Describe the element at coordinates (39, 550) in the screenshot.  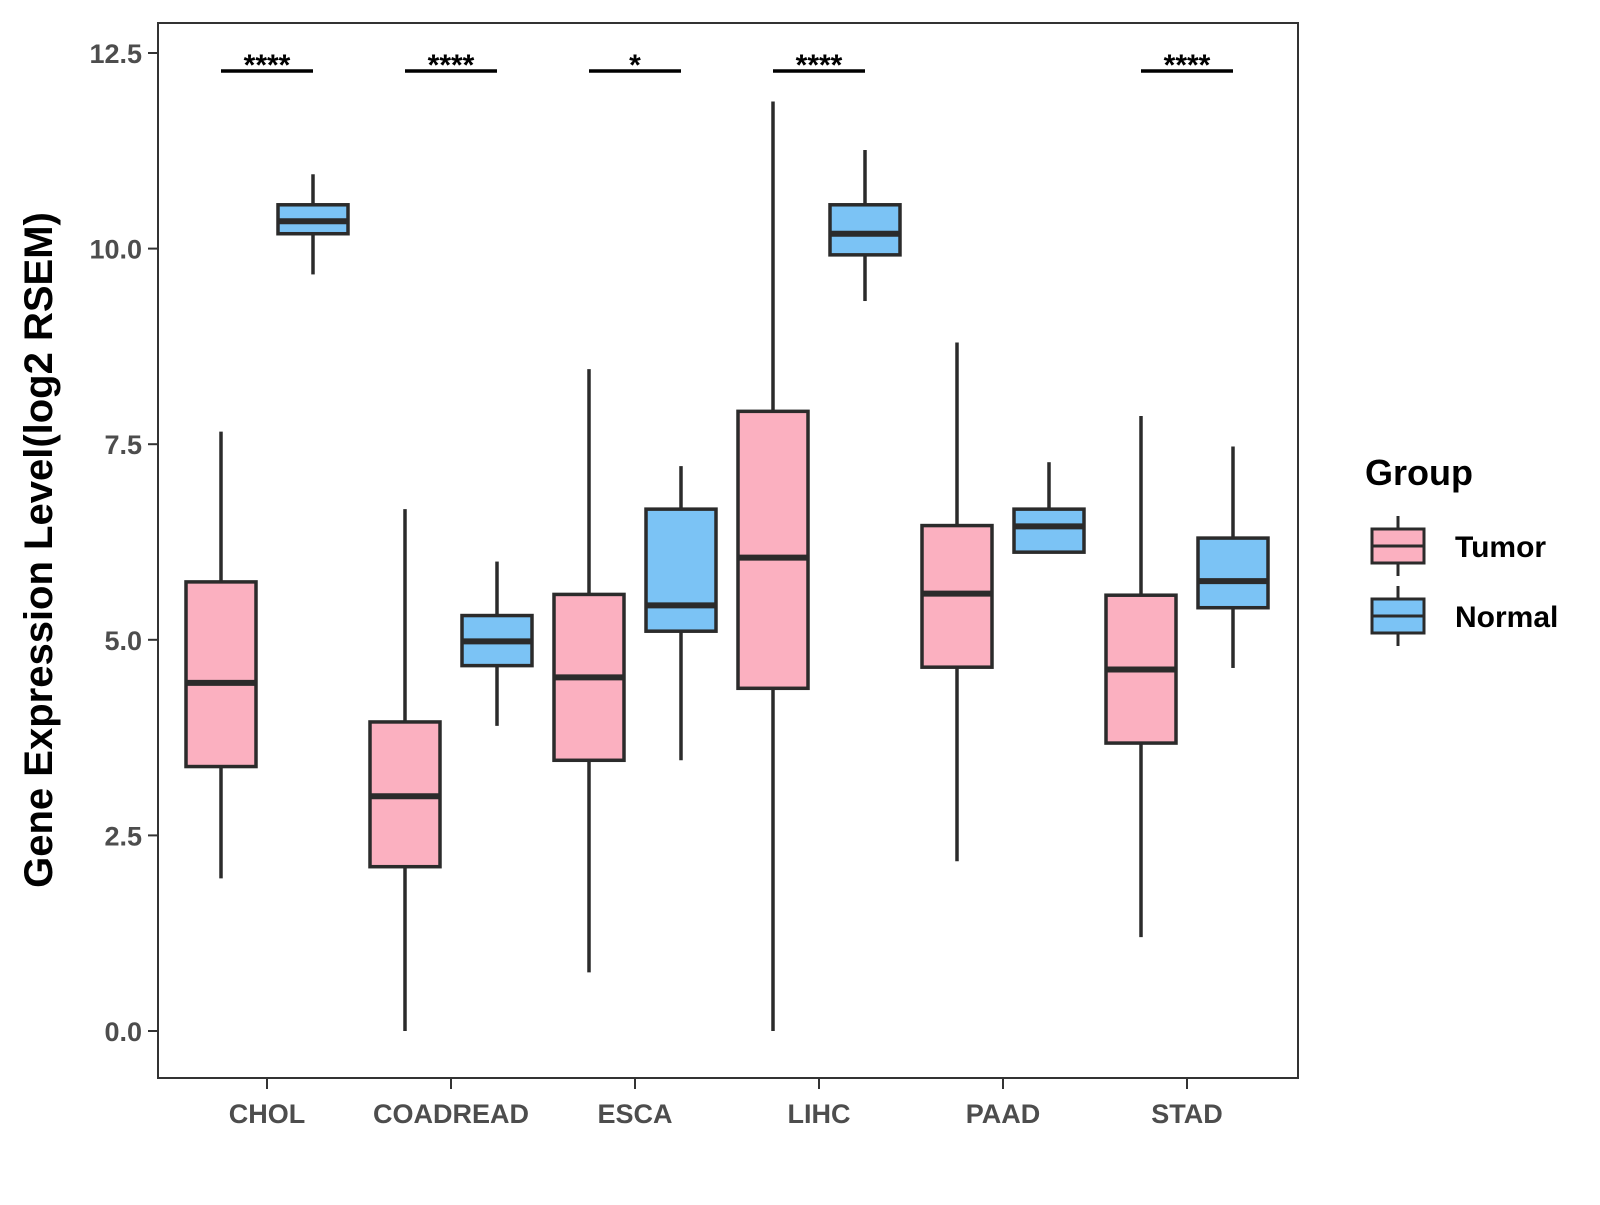
I see `y-axis-title: Gene Expression Level(log2 RSEM)` at that location.